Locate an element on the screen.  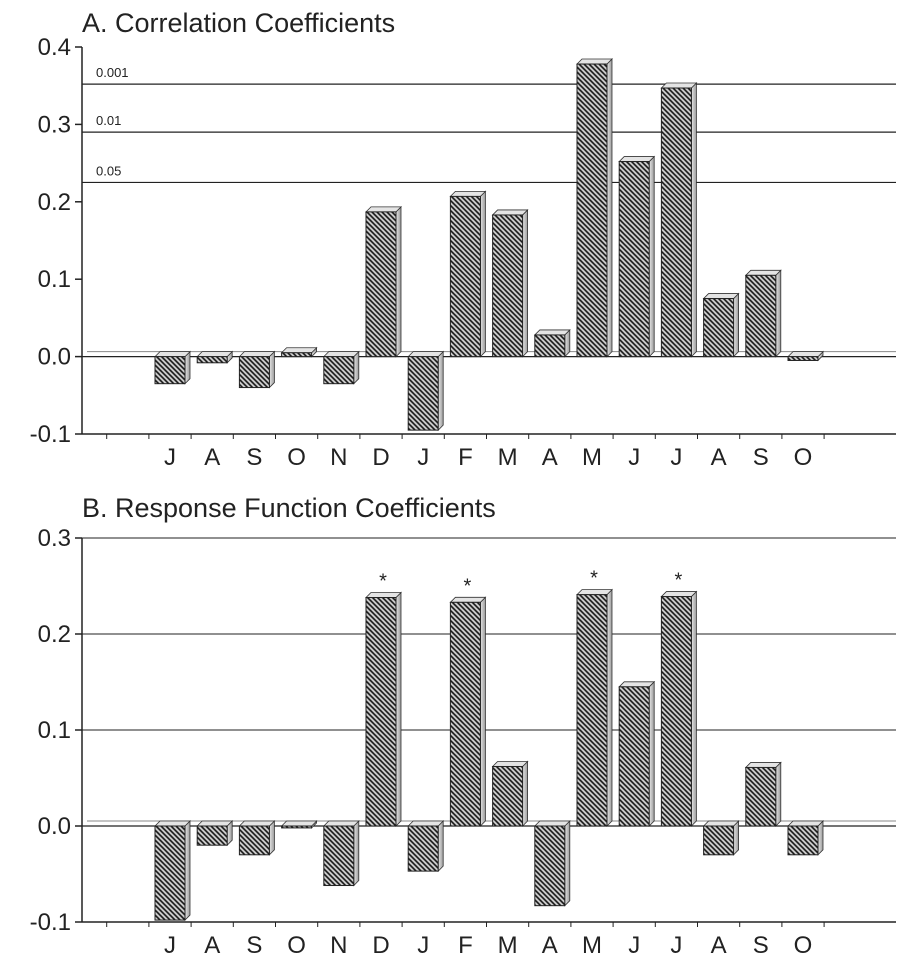
y-tick-label: 0.2 is located at coordinates (54, 634).